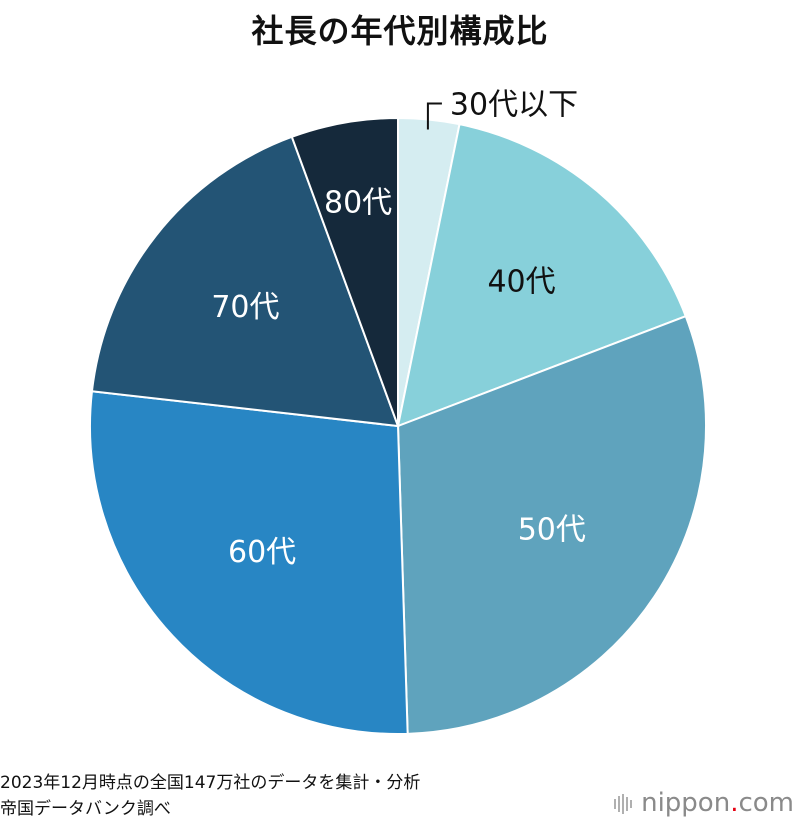 Image resolution: width=800 pixels, height=828 pixels. Describe the element at coordinates (521, 281) in the screenshot. I see `slice-label-2: 40代` at that location.